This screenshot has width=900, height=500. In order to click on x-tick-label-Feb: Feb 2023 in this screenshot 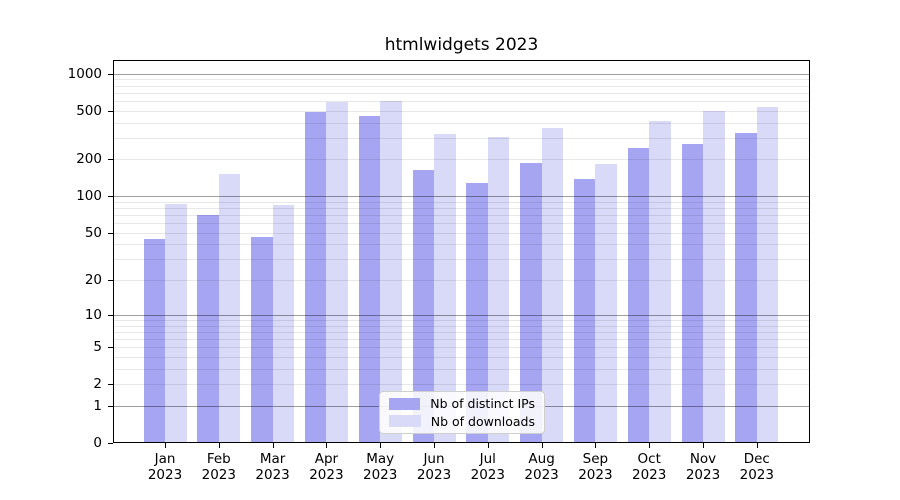, I will do `click(219, 467)`.